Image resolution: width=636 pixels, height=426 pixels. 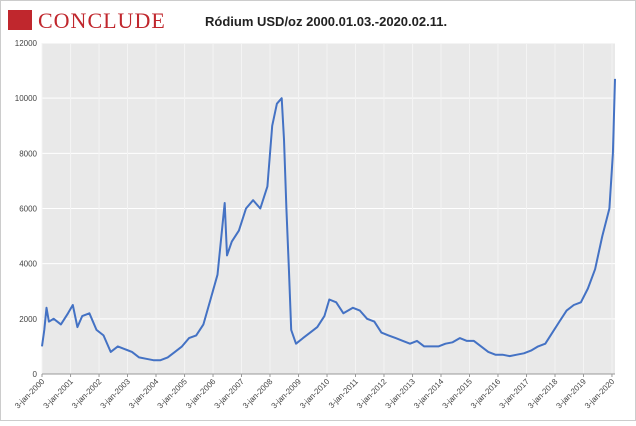 What do you see at coordinates (35, 374) in the screenshot?
I see `y-tick-label: 0` at bounding box center [35, 374].